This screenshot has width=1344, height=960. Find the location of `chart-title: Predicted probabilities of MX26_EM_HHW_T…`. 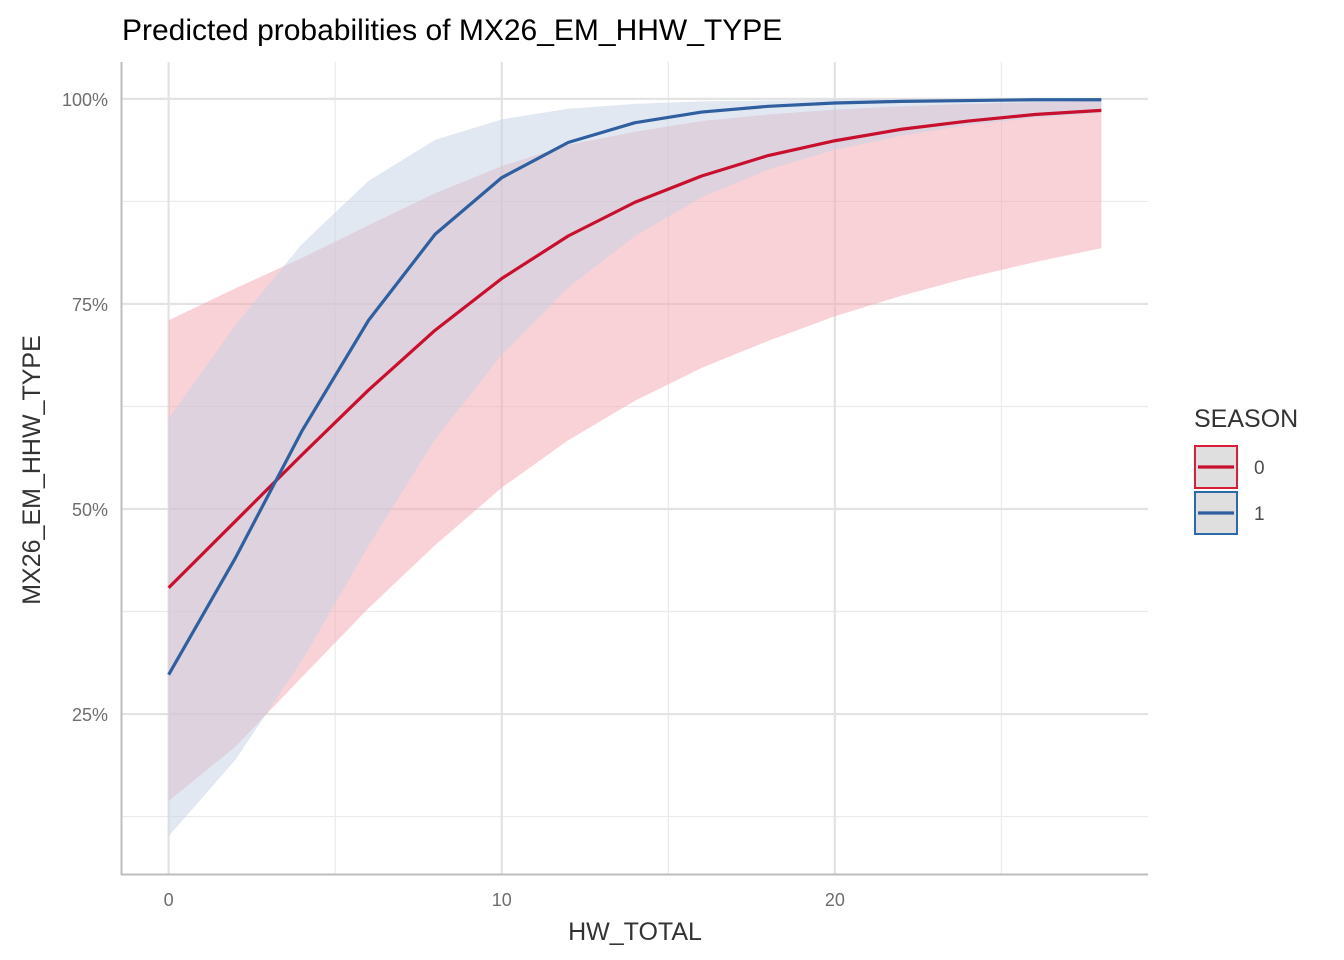

chart-title: Predicted probabilities of MX26_EM_HHW_T… is located at coordinates (452, 30).